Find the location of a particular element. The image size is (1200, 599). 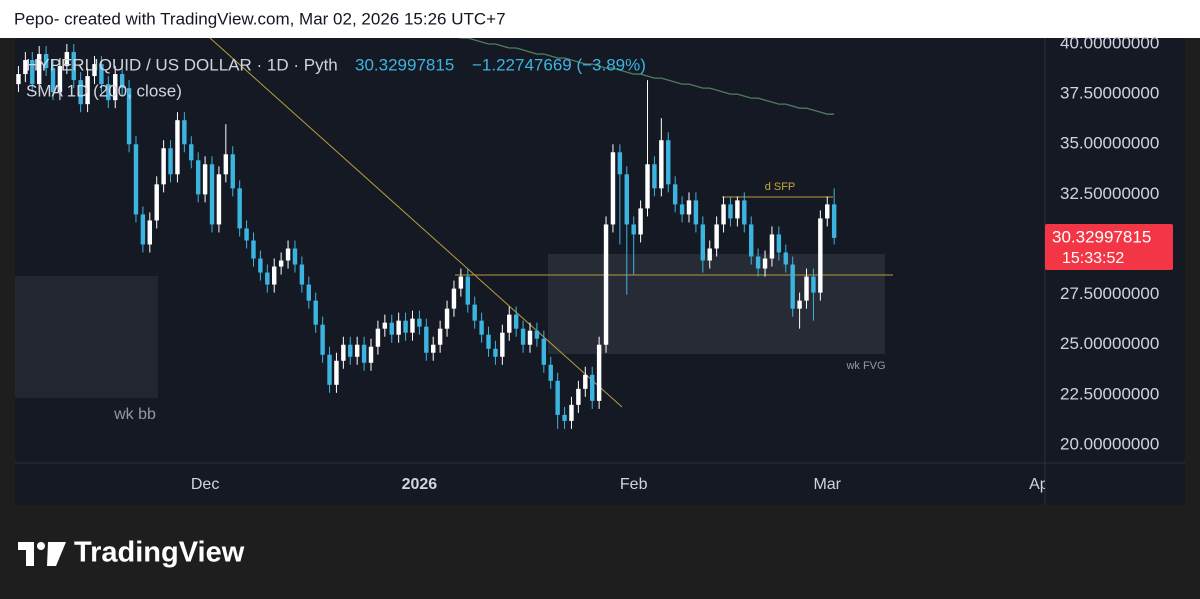

y-tick-label: 37.50000000 is located at coordinates (1109, 93).